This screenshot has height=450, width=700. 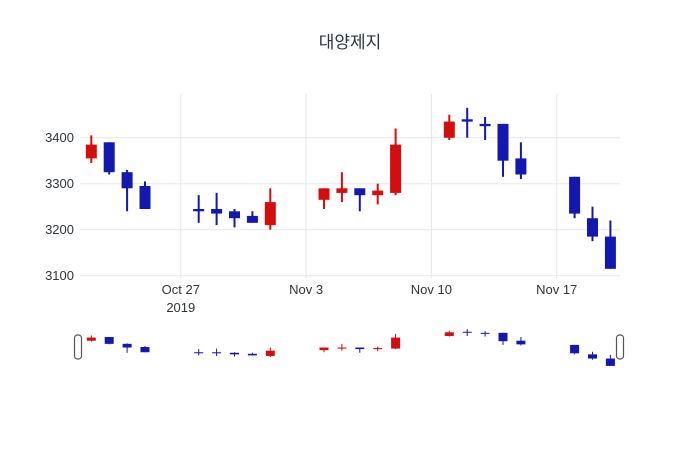 I want to click on y-axis-ticks: 3400 3300 3200 3100, so click(x=59, y=206).